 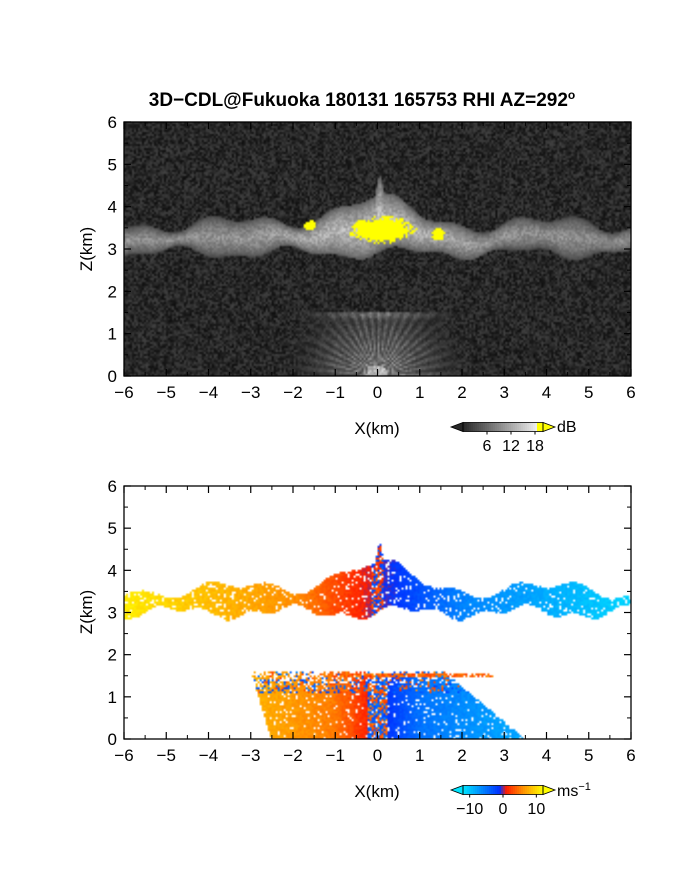 What do you see at coordinates (377, 392) in the screenshot?
I see `x-tick-label: 0` at bounding box center [377, 392].